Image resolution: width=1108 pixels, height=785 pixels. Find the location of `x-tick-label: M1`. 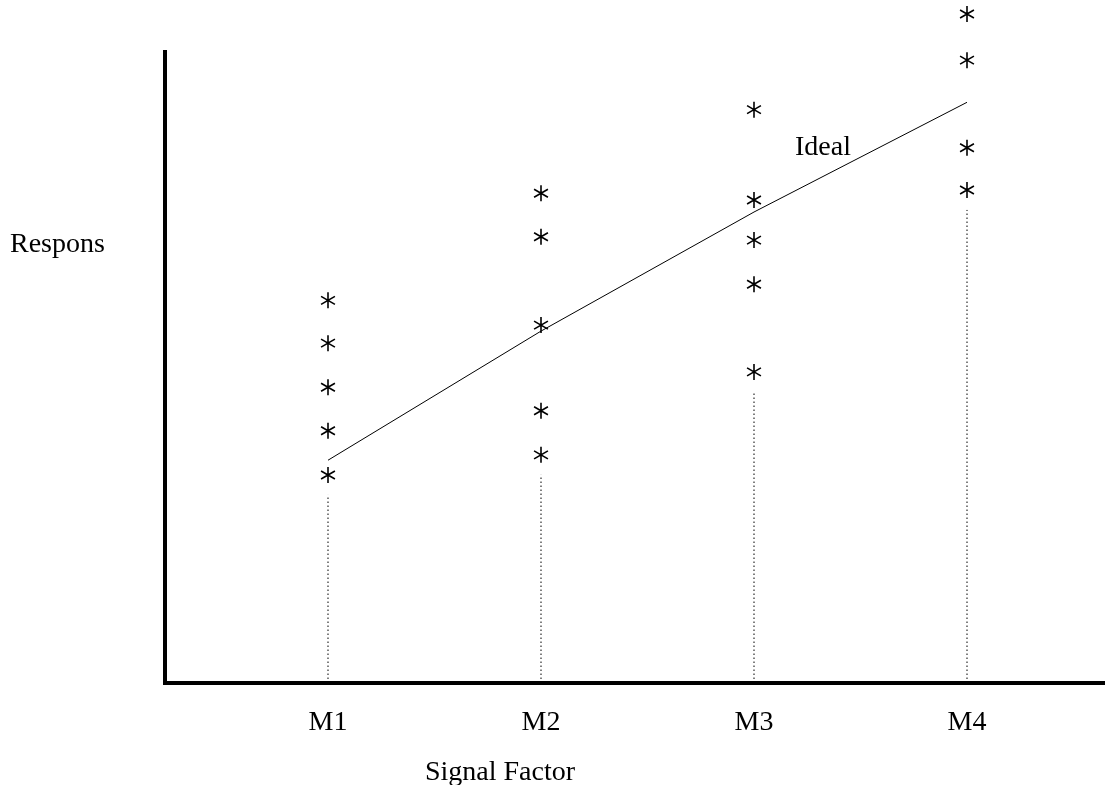

x-tick-label: M1 is located at coordinates (328, 720).